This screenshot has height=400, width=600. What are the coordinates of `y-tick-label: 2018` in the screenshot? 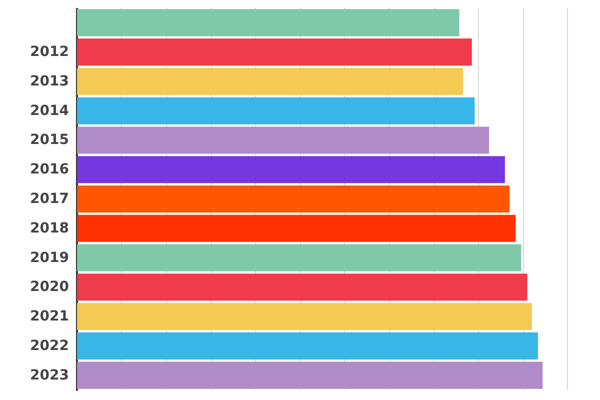 It's located at (49, 228).